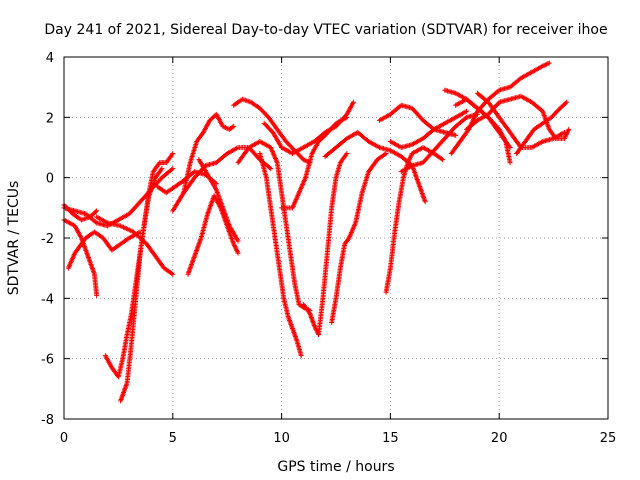 The image size is (640, 480). I want to click on series-sat06, so click(147, 277).